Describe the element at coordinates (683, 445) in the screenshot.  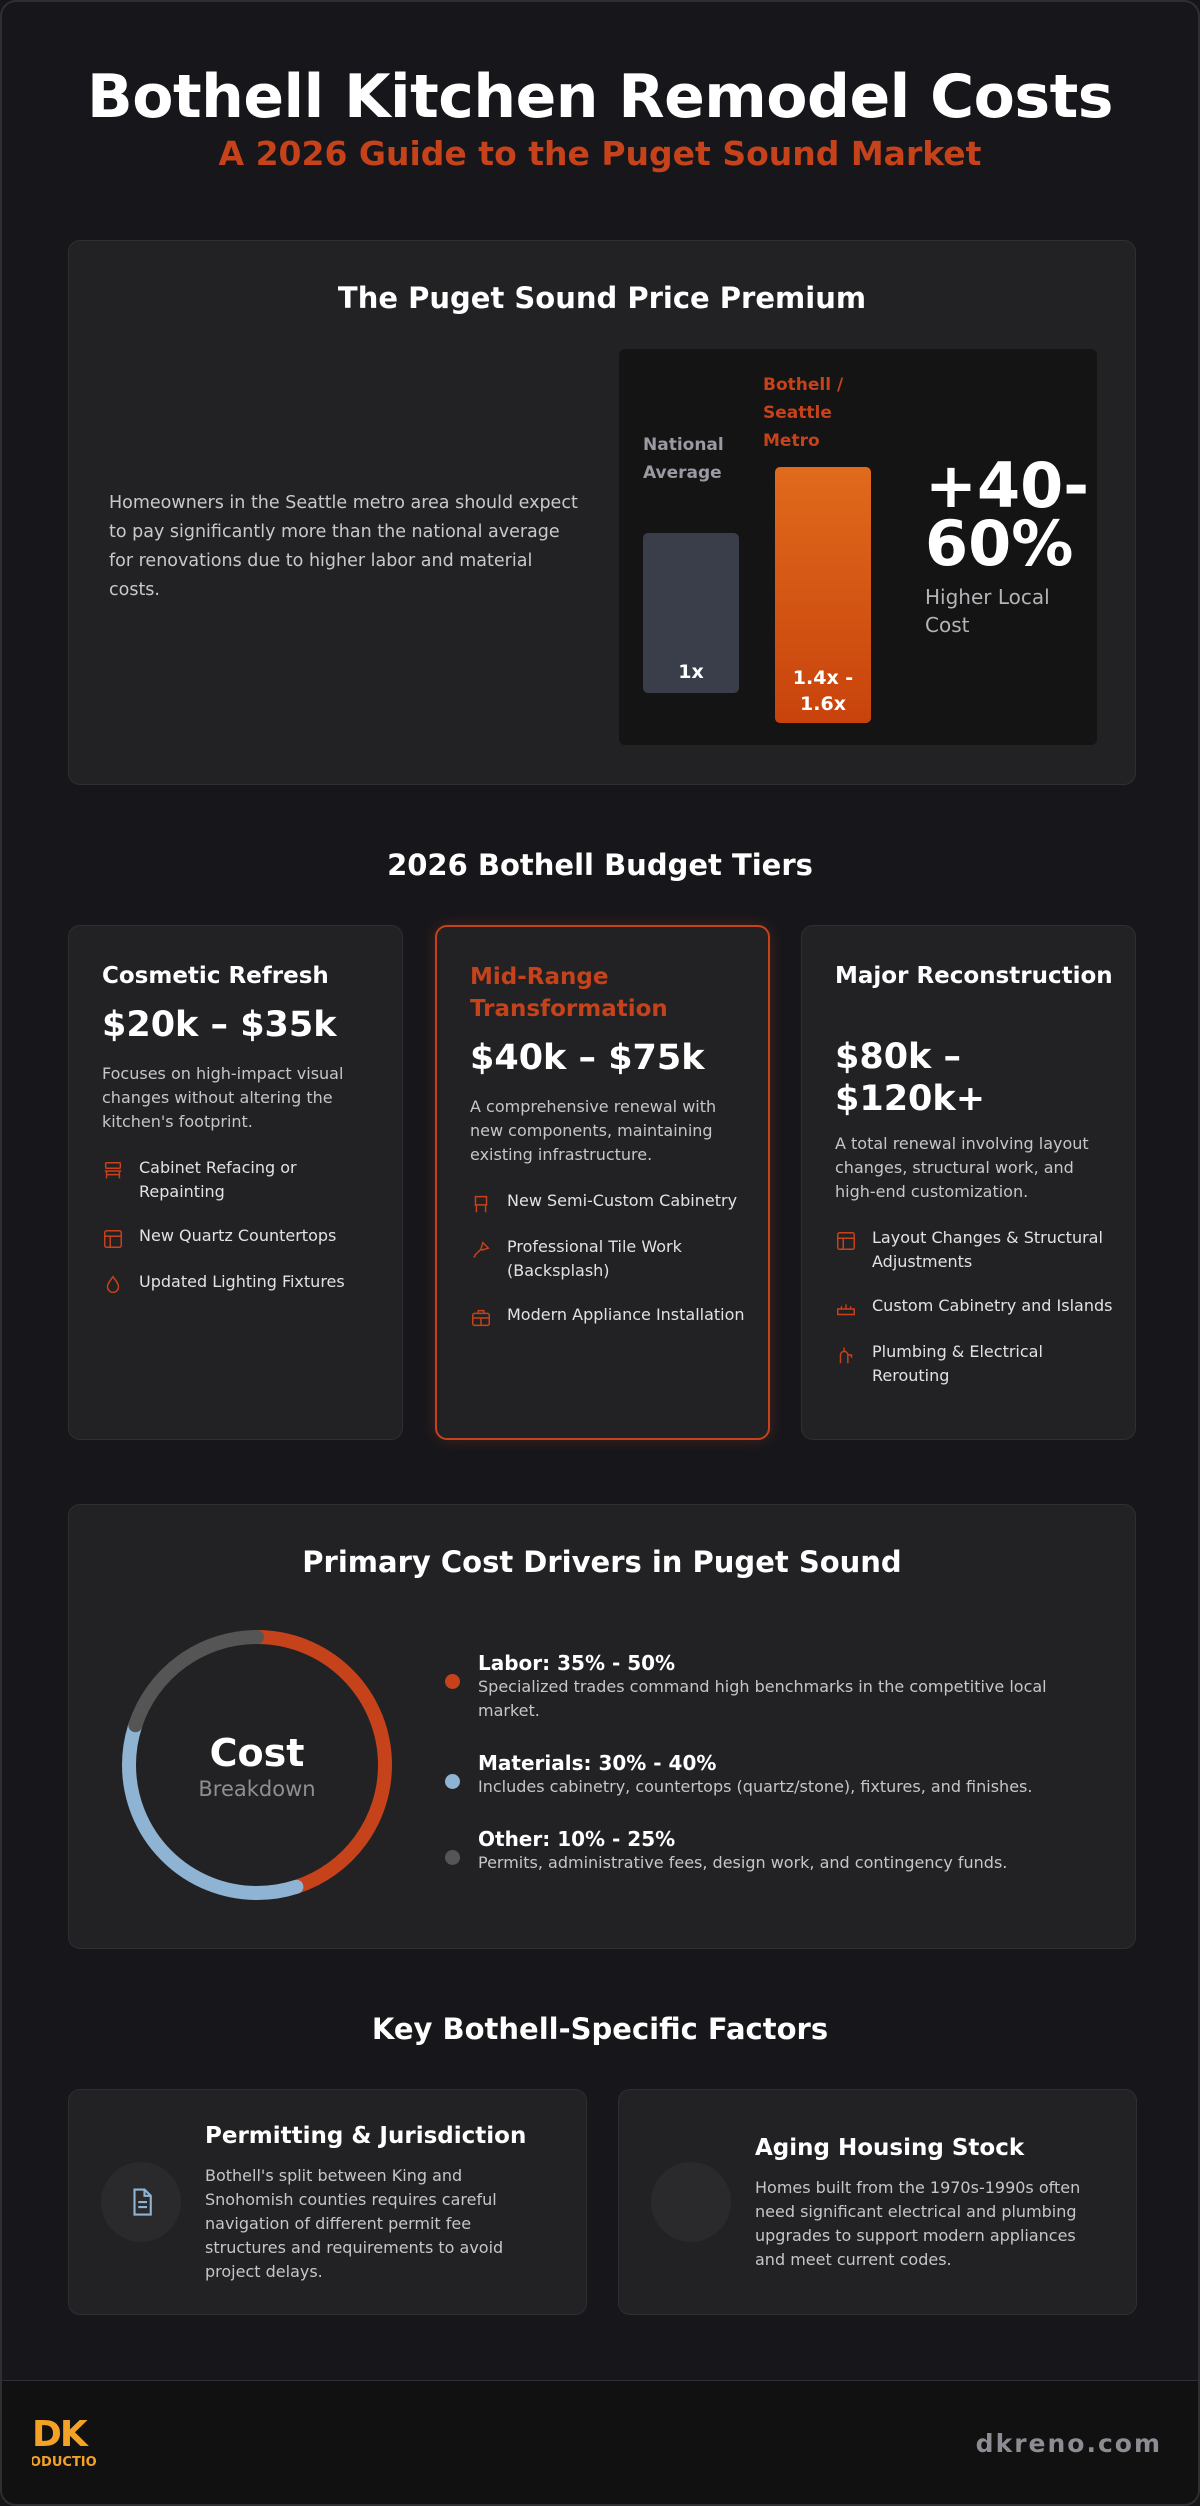
I see `national-label-line-1: National` at that location.